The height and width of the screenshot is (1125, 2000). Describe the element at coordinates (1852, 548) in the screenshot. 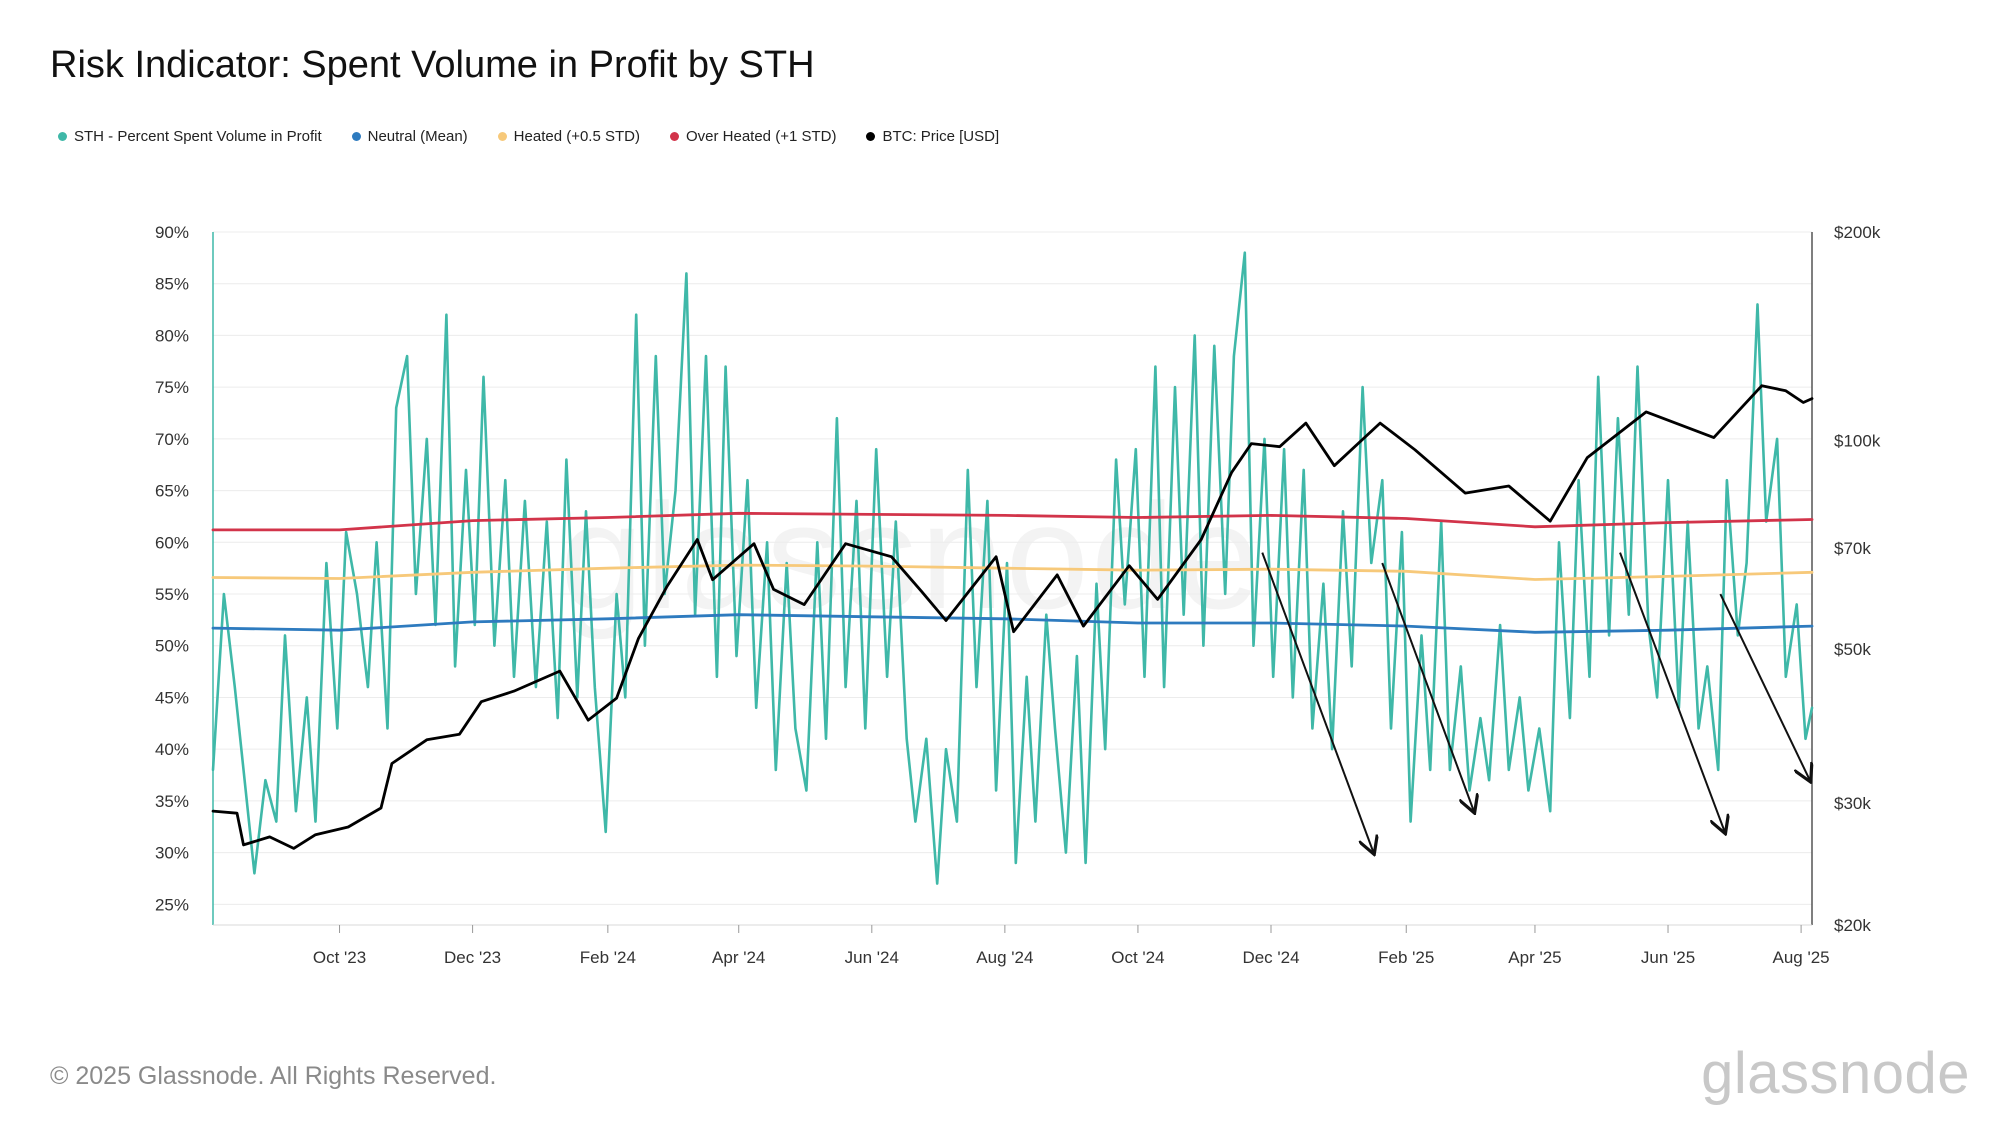

I see `y-right-tick-label: $70k` at that location.